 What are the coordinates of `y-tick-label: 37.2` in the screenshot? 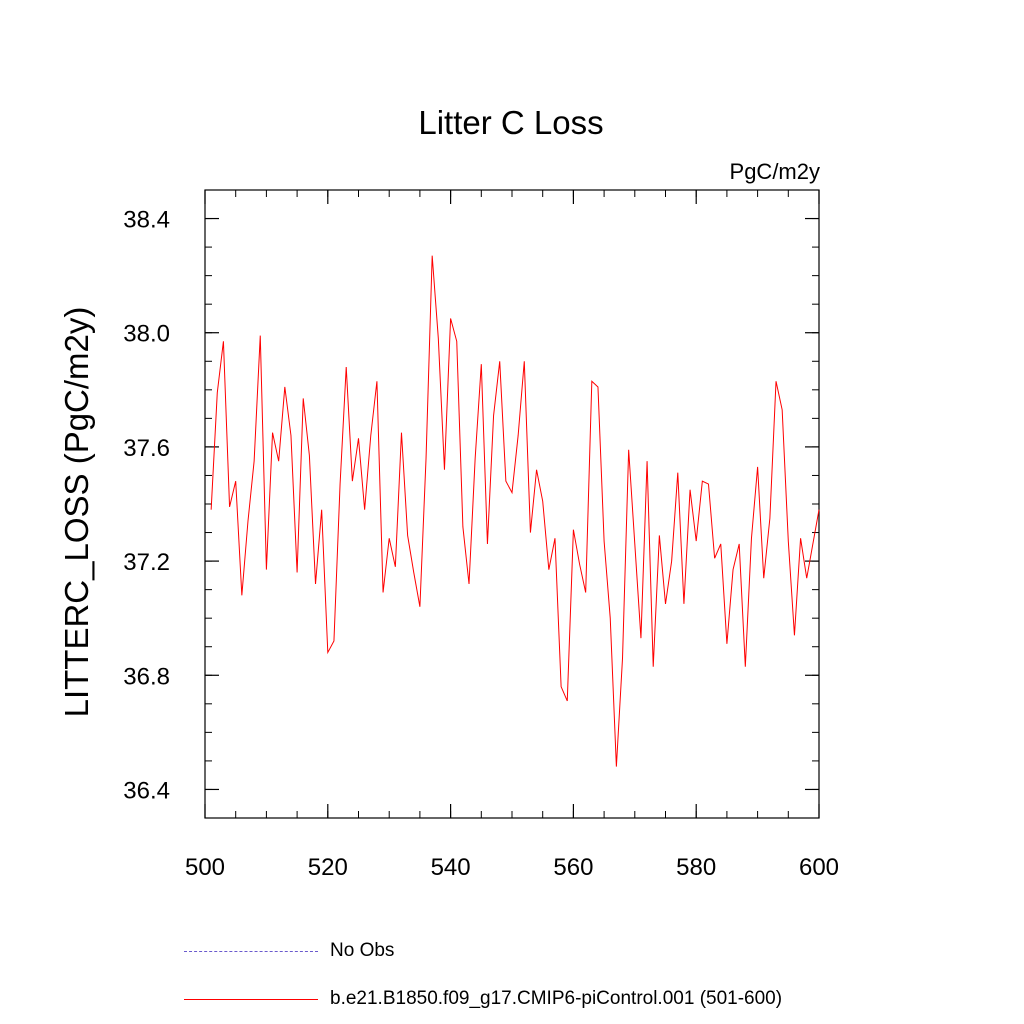 It's located at (146, 562).